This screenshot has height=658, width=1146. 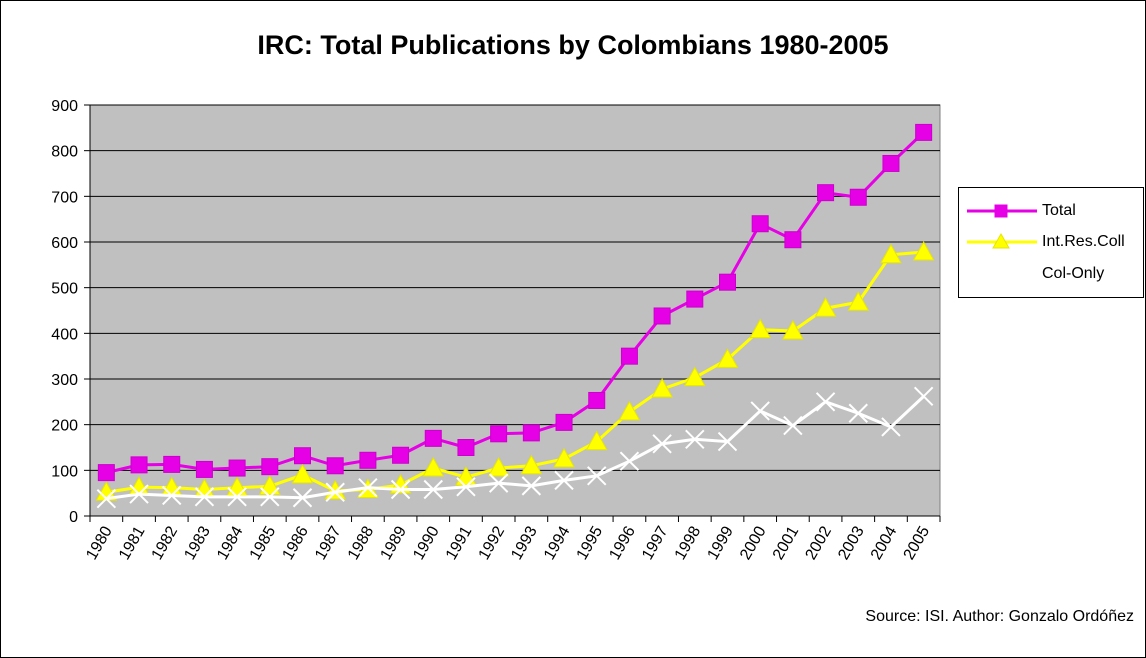 I want to click on x-tick-label: 1995, so click(x=590, y=542).